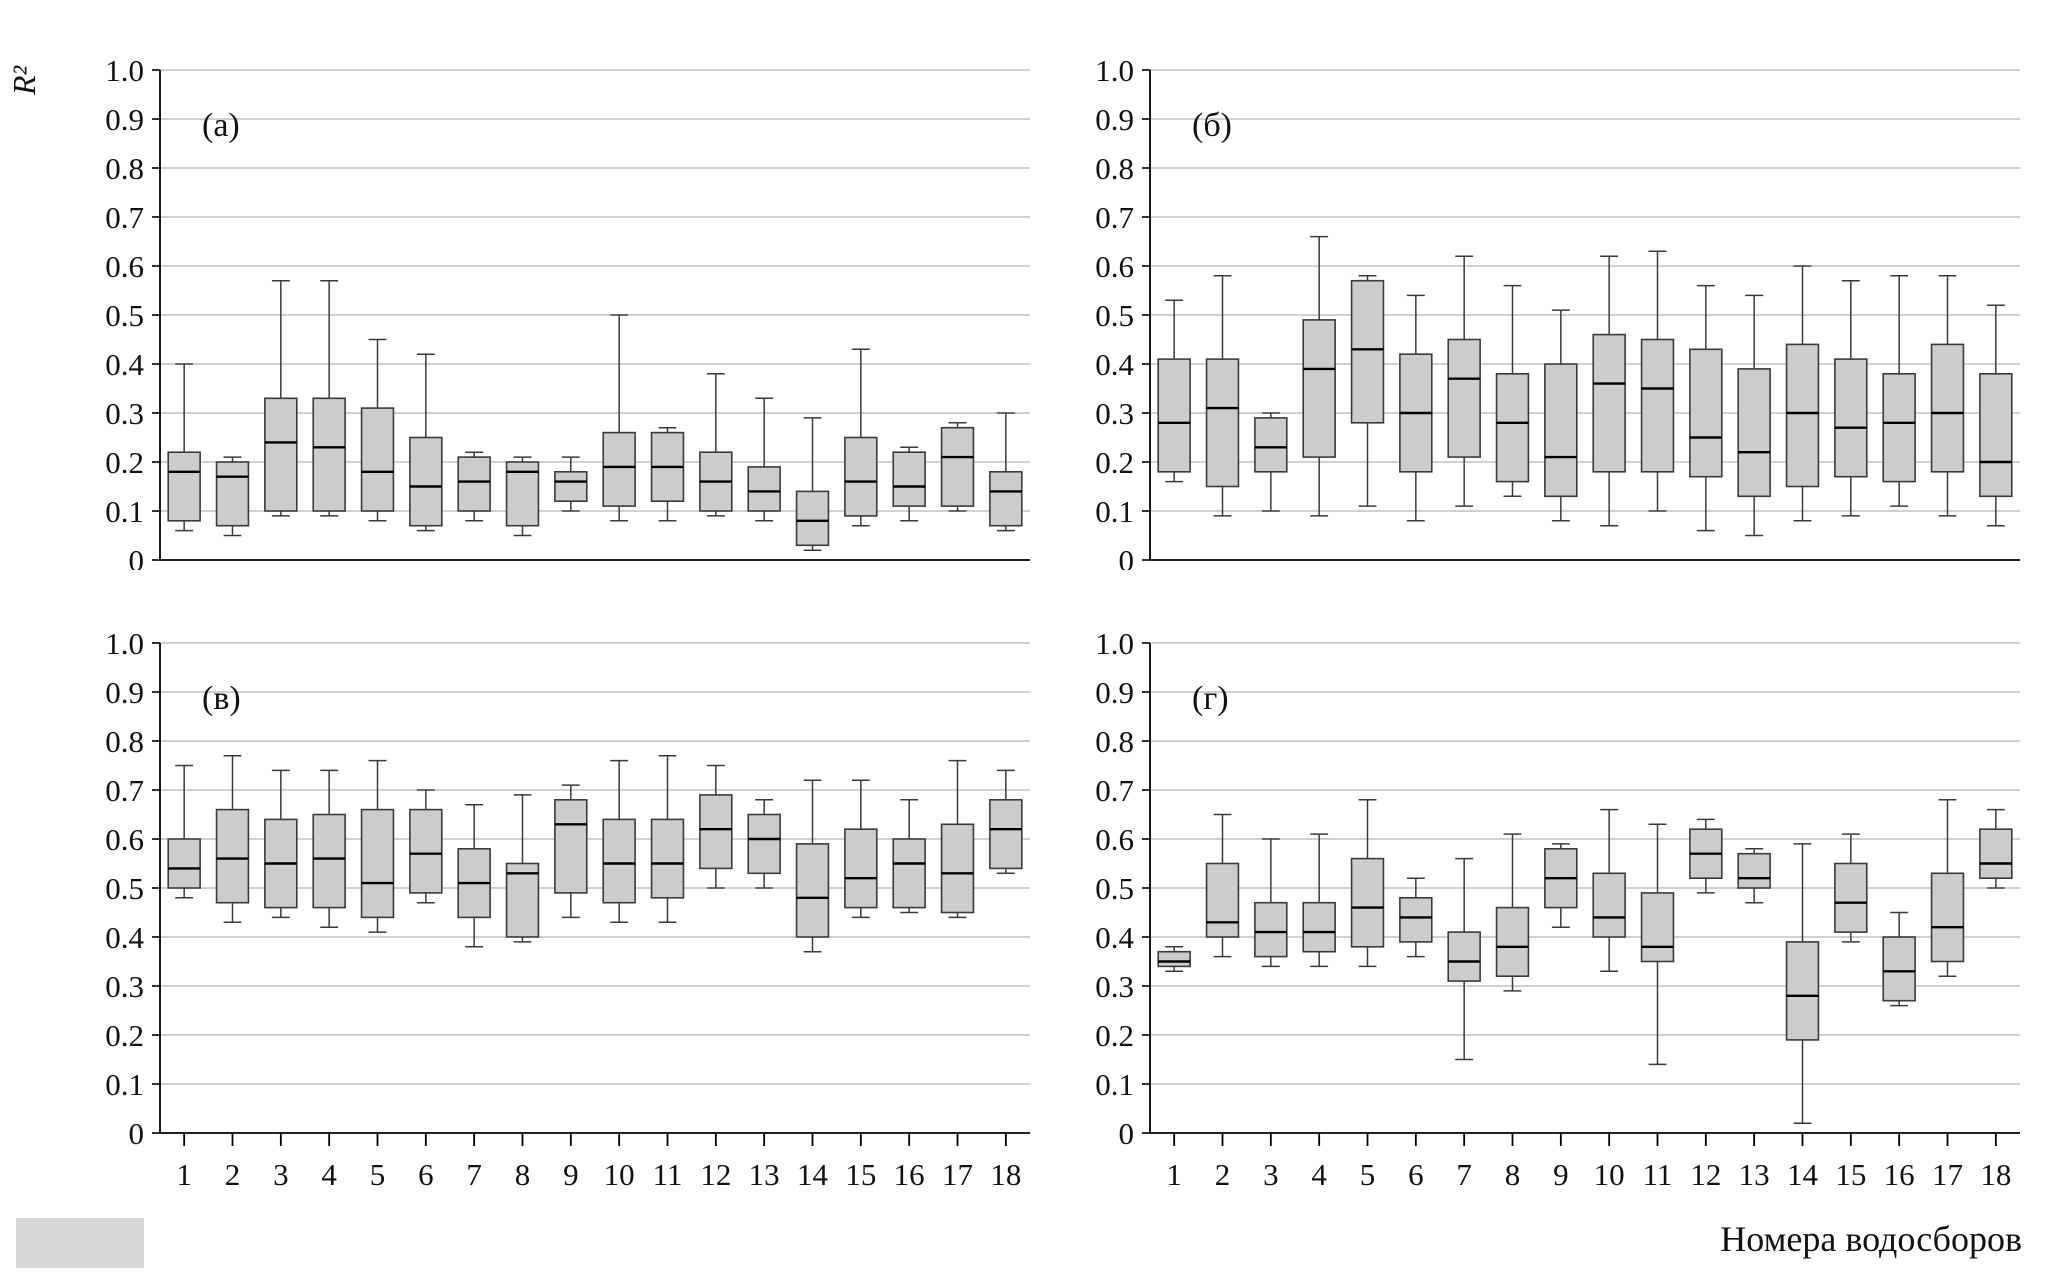 The width and height of the screenshot is (2067, 1284). What do you see at coordinates (957, 1174) in the screenshot?
I see `x-tick-label: 17` at bounding box center [957, 1174].